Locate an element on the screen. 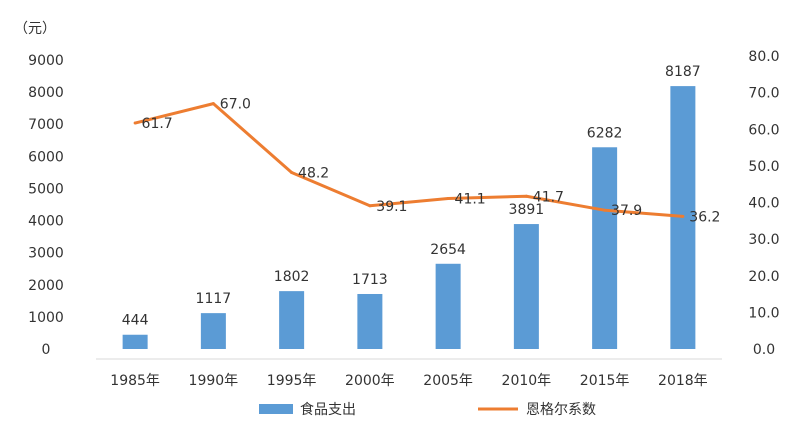  bar-value-label: 1713 is located at coordinates (370, 280).